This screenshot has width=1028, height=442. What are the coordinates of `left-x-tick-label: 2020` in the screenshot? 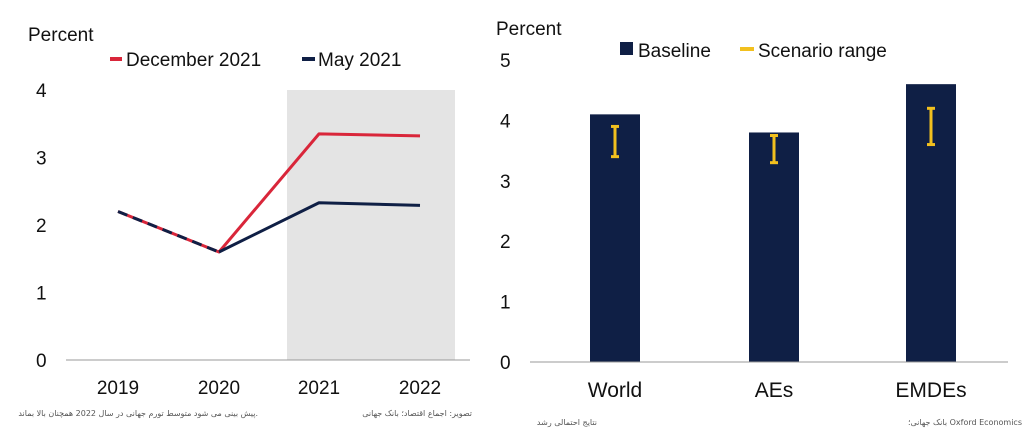 It's located at (219, 388).